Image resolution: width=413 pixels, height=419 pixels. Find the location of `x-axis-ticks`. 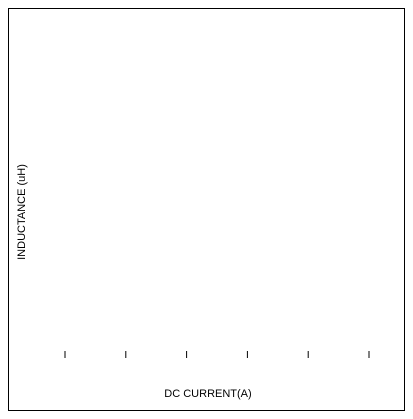

x-axis-ticks is located at coordinates (217, 354).